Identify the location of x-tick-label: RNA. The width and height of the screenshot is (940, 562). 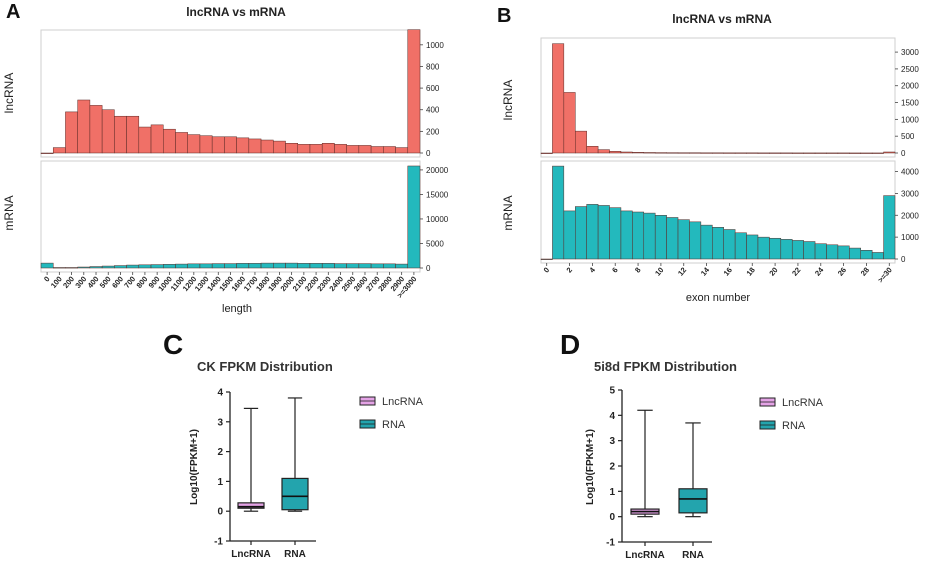
(693, 555).